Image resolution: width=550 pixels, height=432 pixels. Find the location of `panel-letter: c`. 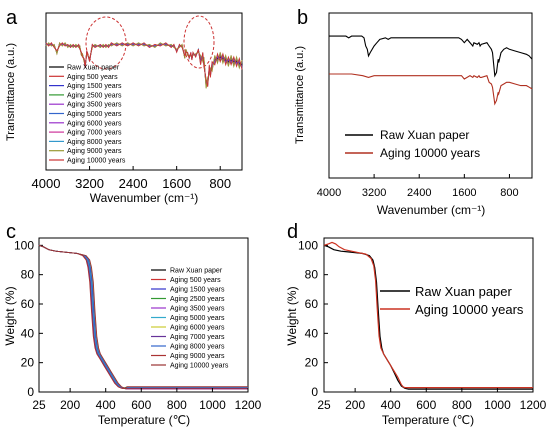

panel-letter: c is located at coordinates (11, 232).